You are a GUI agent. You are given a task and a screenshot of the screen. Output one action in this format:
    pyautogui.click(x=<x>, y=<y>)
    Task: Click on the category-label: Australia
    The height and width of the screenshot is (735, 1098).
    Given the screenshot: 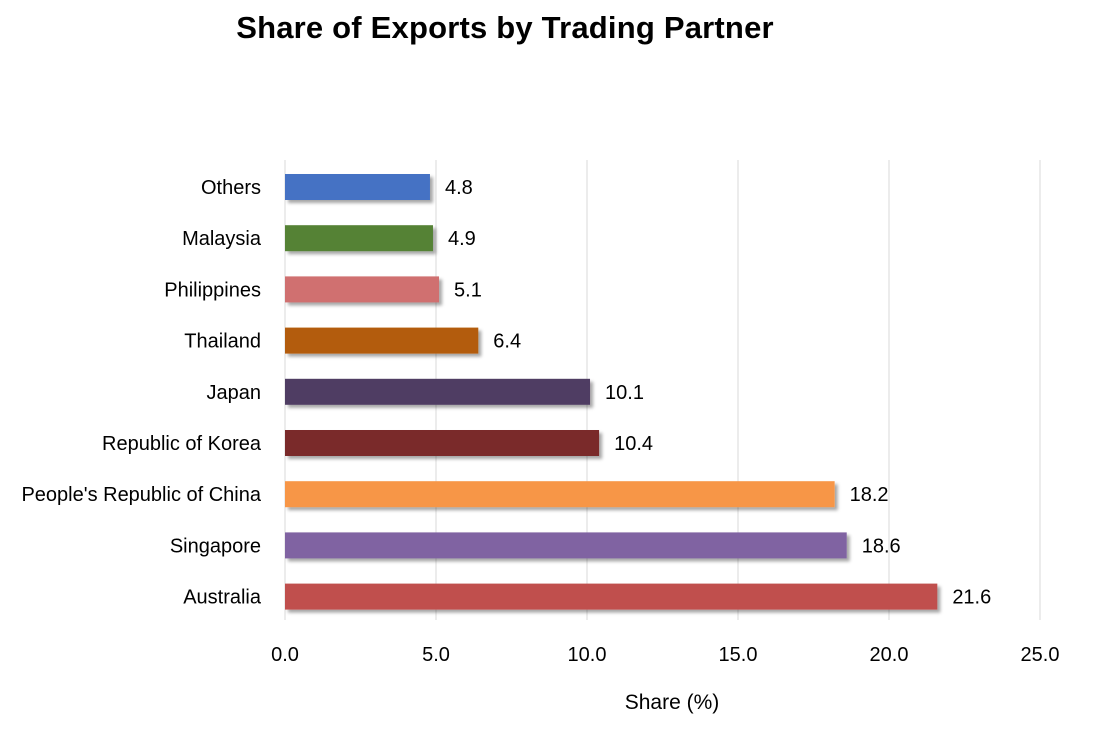 What is the action you would take?
    pyautogui.click(x=222, y=598)
    